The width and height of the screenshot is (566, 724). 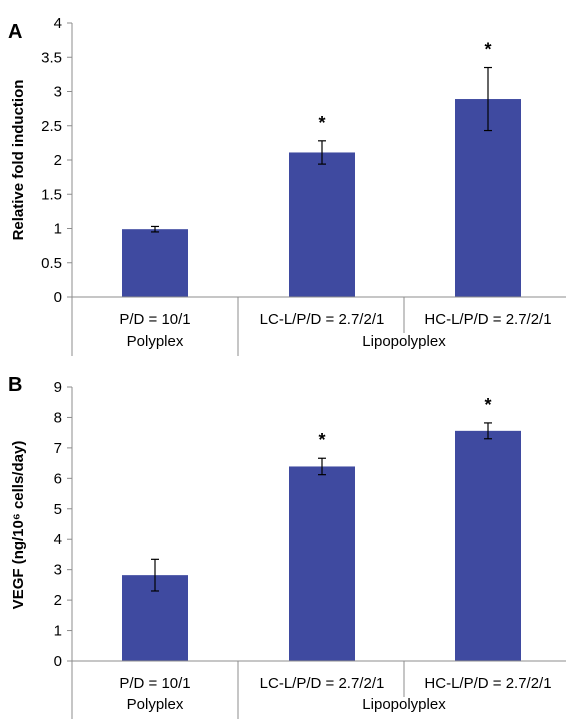 I want to click on panel-a-significance: **, so click(x=404, y=86).